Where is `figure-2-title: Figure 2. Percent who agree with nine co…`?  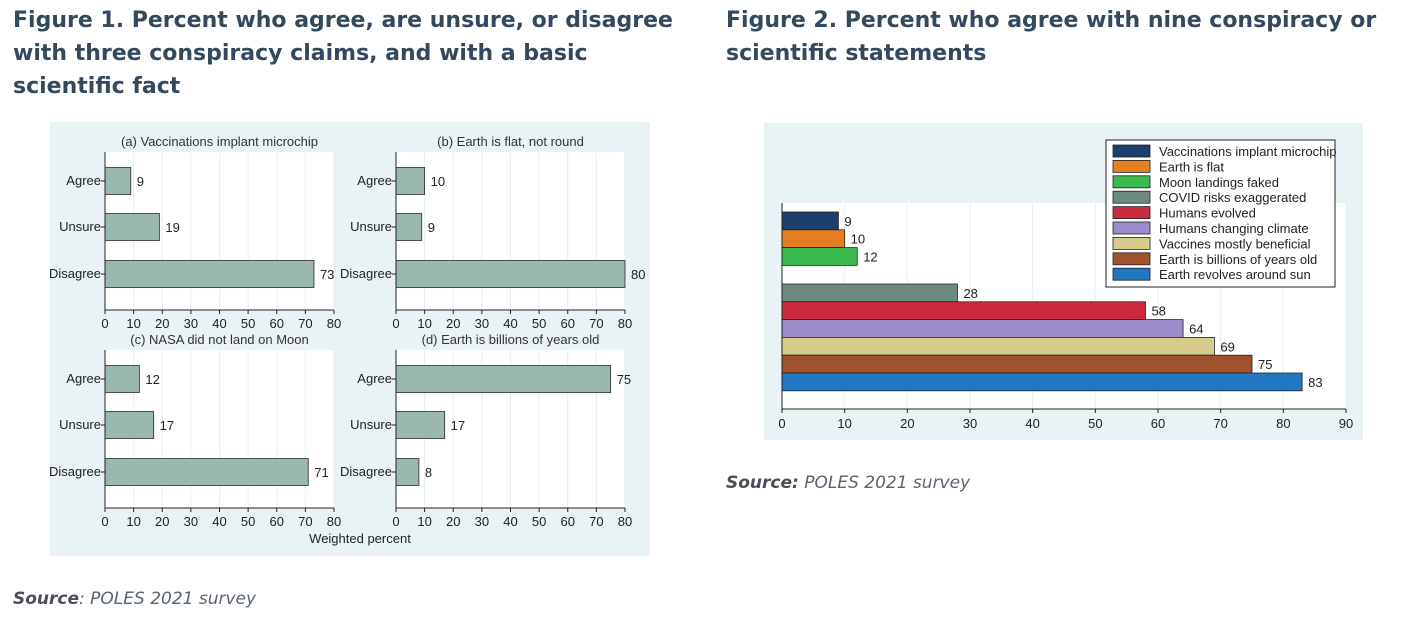
figure-2-title: Figure 2. Percent who agree with nine co… is located at coordinates (1051, 37).